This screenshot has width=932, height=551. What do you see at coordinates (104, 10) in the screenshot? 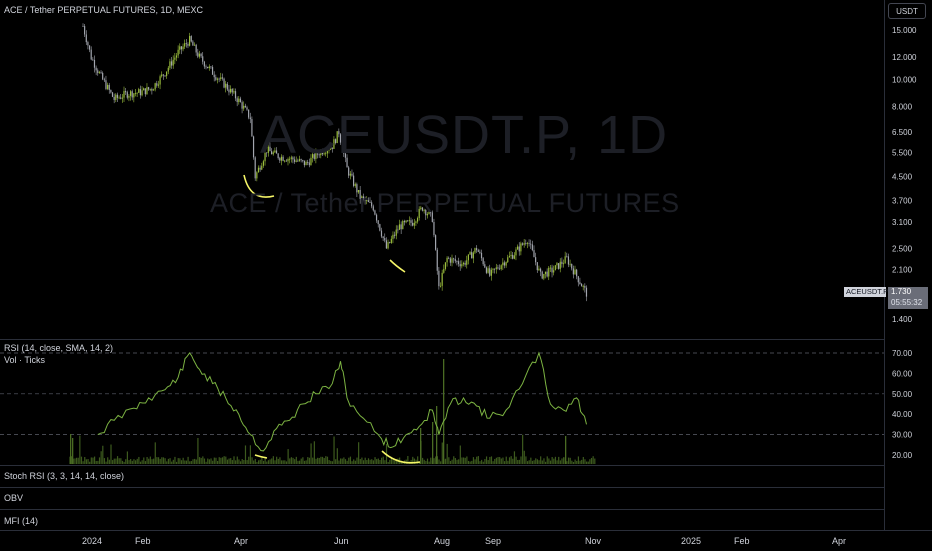
I see `symbol-title: ACE / Tether PERPETUAL FUTURES, 1D, MEXC` at bounding box center [104, 10].